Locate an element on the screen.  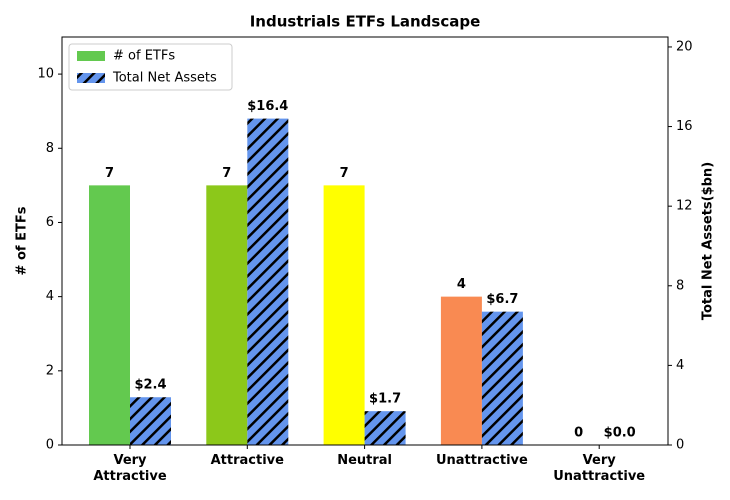
value-label: 4 is located at coordinates (461, 284).